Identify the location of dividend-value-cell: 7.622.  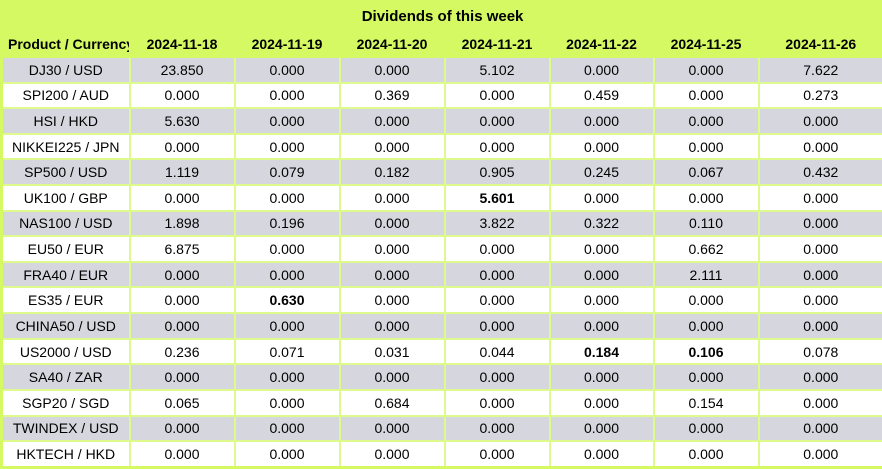
(819, 70).